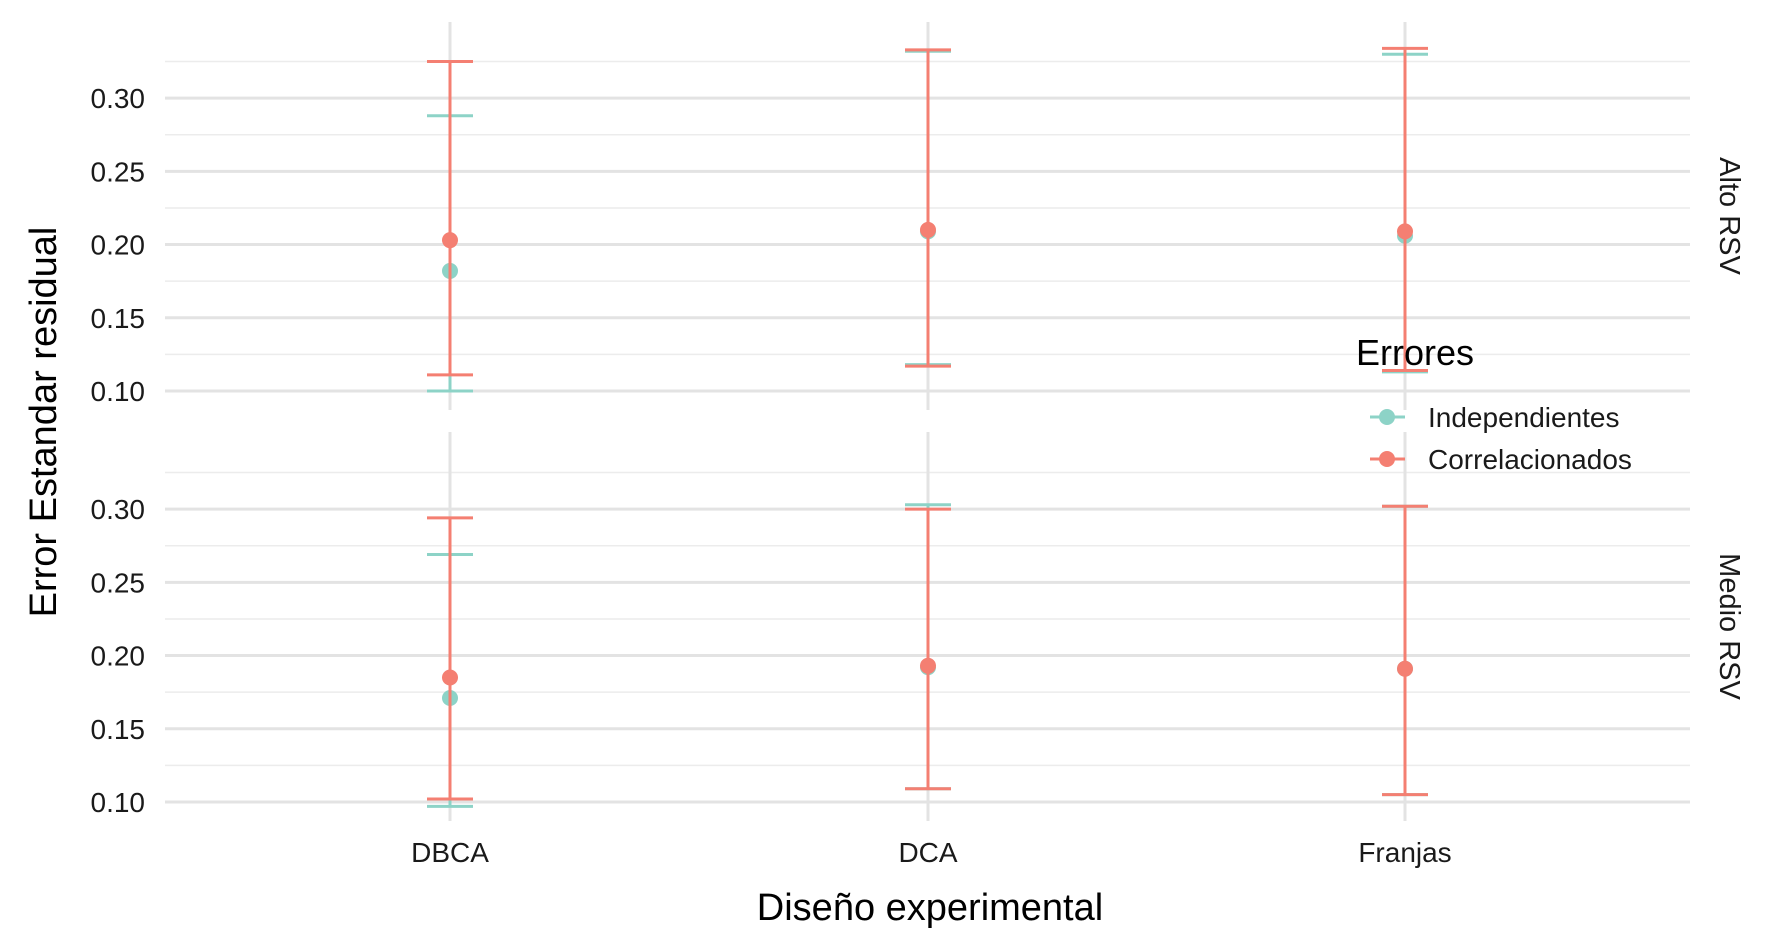 Image resolution: width=1771 pixels, height=944 pixels. Describe the element at coordinates (450, 852) in the screenshot. I see `x-tick-label: DBCA` at that location.